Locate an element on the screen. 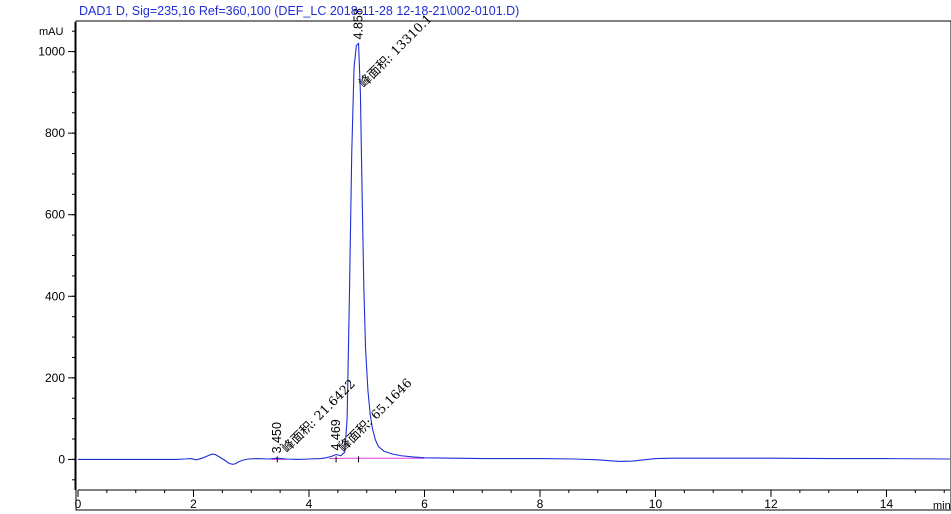  x-tick-label: 10 is located at coordinates (656, 504).